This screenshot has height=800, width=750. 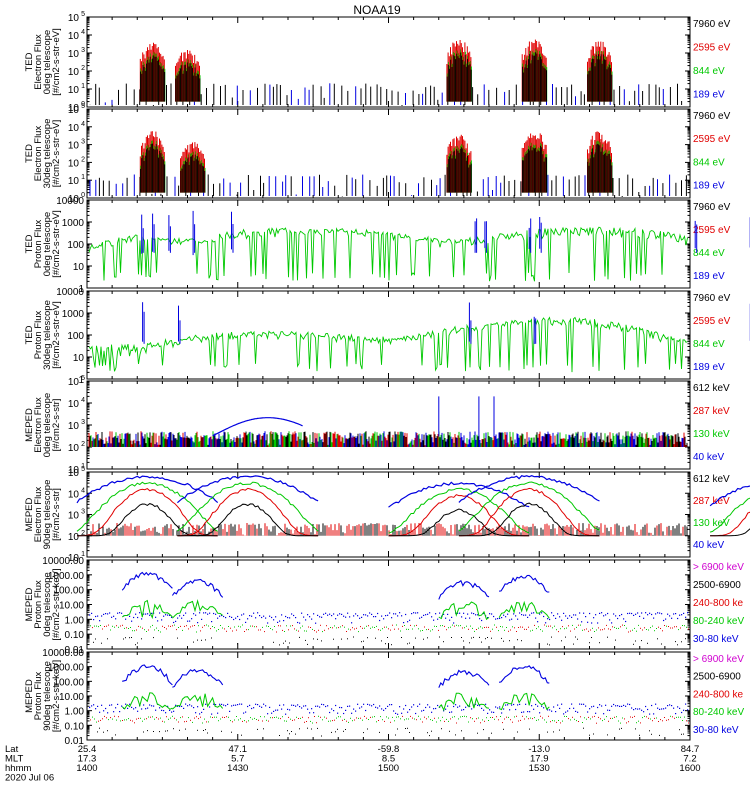 I want to click on y-tick-exponent: 4, so click(x=83, y=490).